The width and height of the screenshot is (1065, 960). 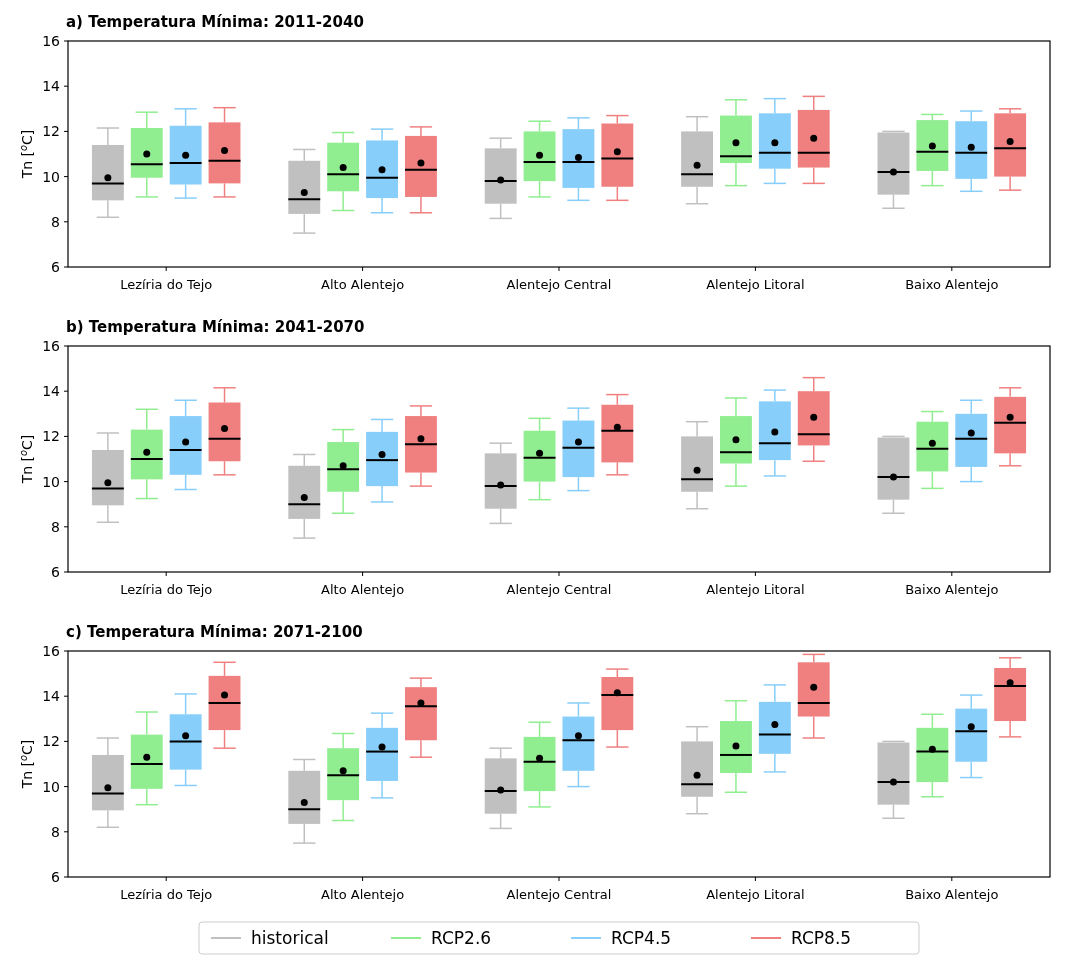 What do you see at coordinates (215, 22) in the screenshot?
I see `chart-title: a) Temperatura Mínima: 2011-2040` at bounding box center [215, 22].